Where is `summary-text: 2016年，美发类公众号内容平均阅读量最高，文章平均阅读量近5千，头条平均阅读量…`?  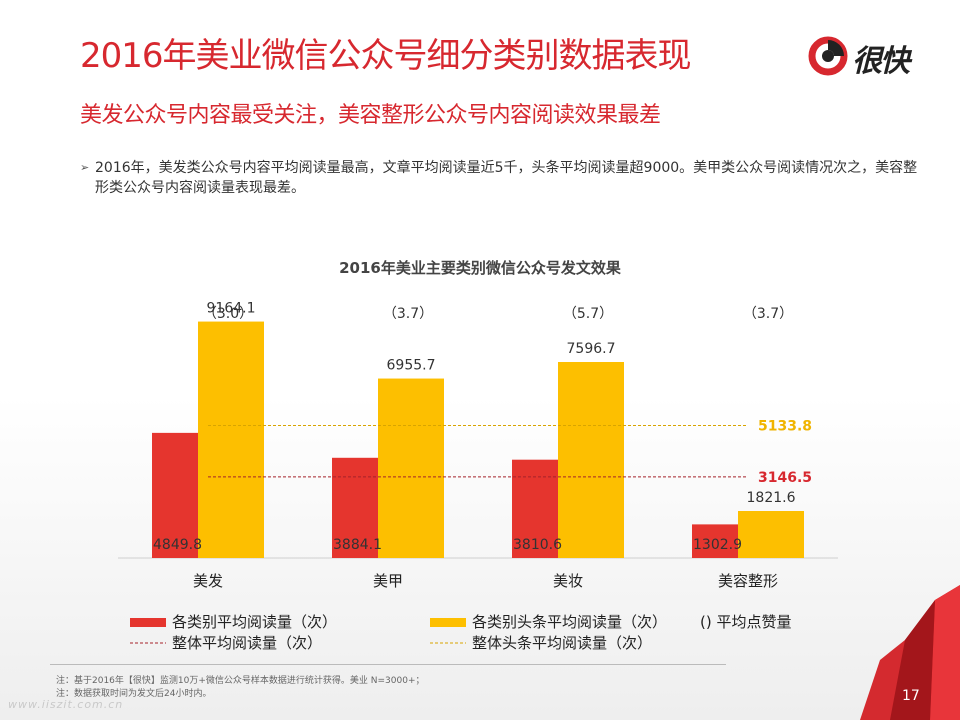
summary-text: 2016年，美发类公众号内容平均阅读量最高，文章平均阅读量近5千，头条平均阅读量… is located at coordinates (506, 178).